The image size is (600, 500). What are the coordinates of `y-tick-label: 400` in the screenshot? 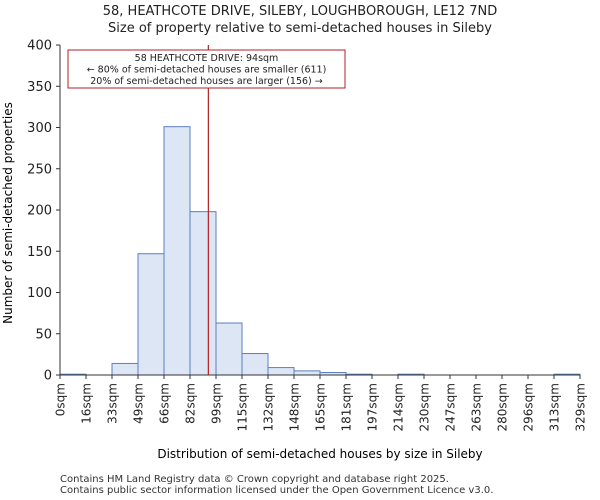 It's located at (39, 46).